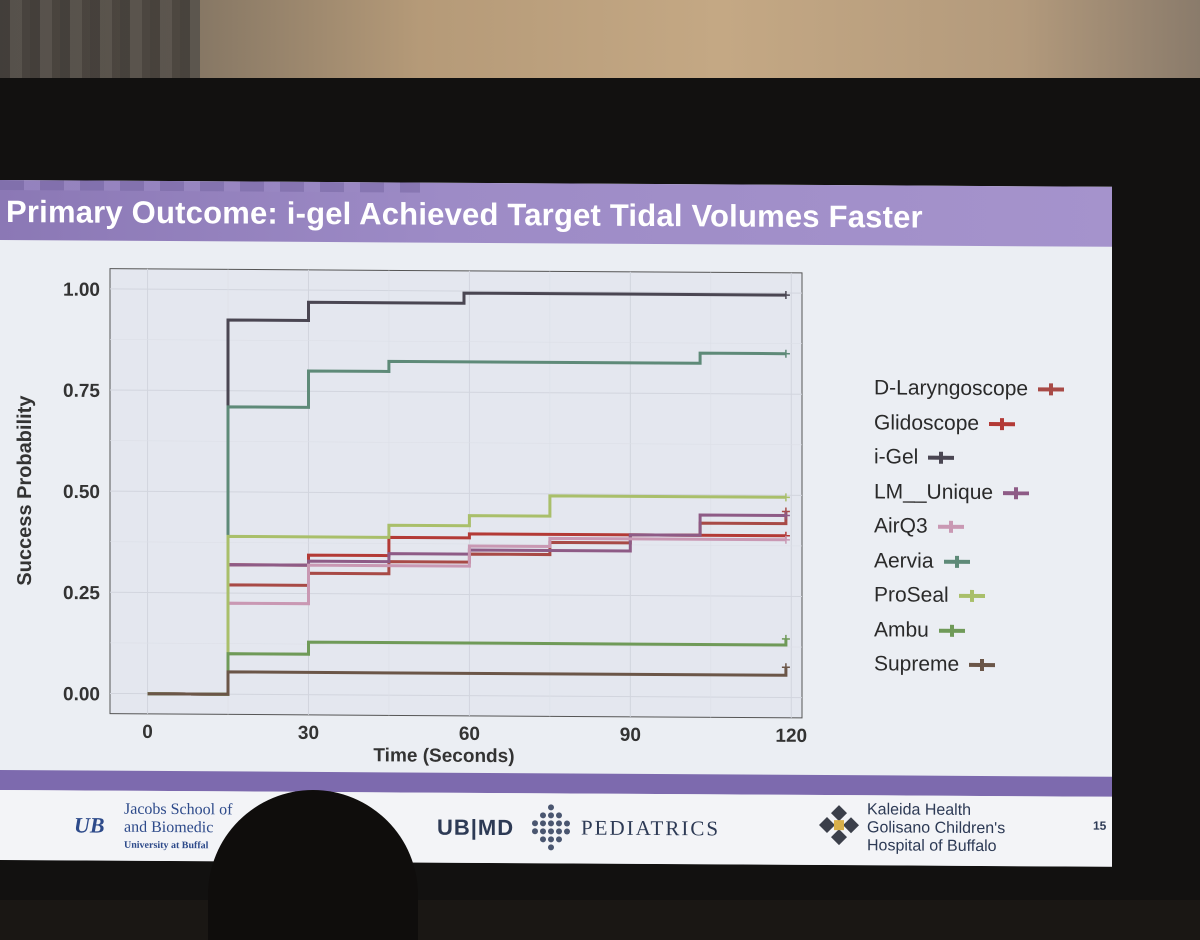 The image size is (1200, 940). I want to click on pediatrics-text: PEDIATRICS, so click(651, 828).